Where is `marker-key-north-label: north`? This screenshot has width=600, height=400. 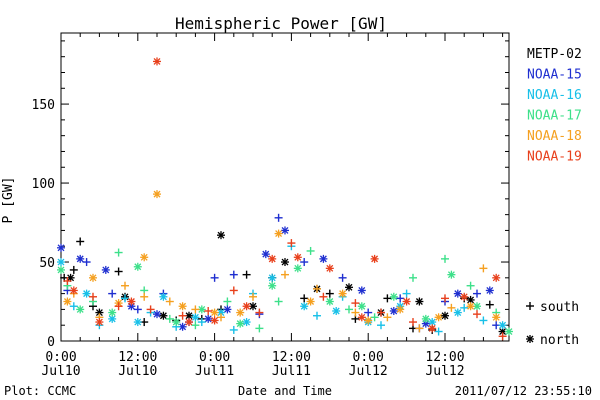 marker-key-north-label: north is located at coordinates (559, 340).